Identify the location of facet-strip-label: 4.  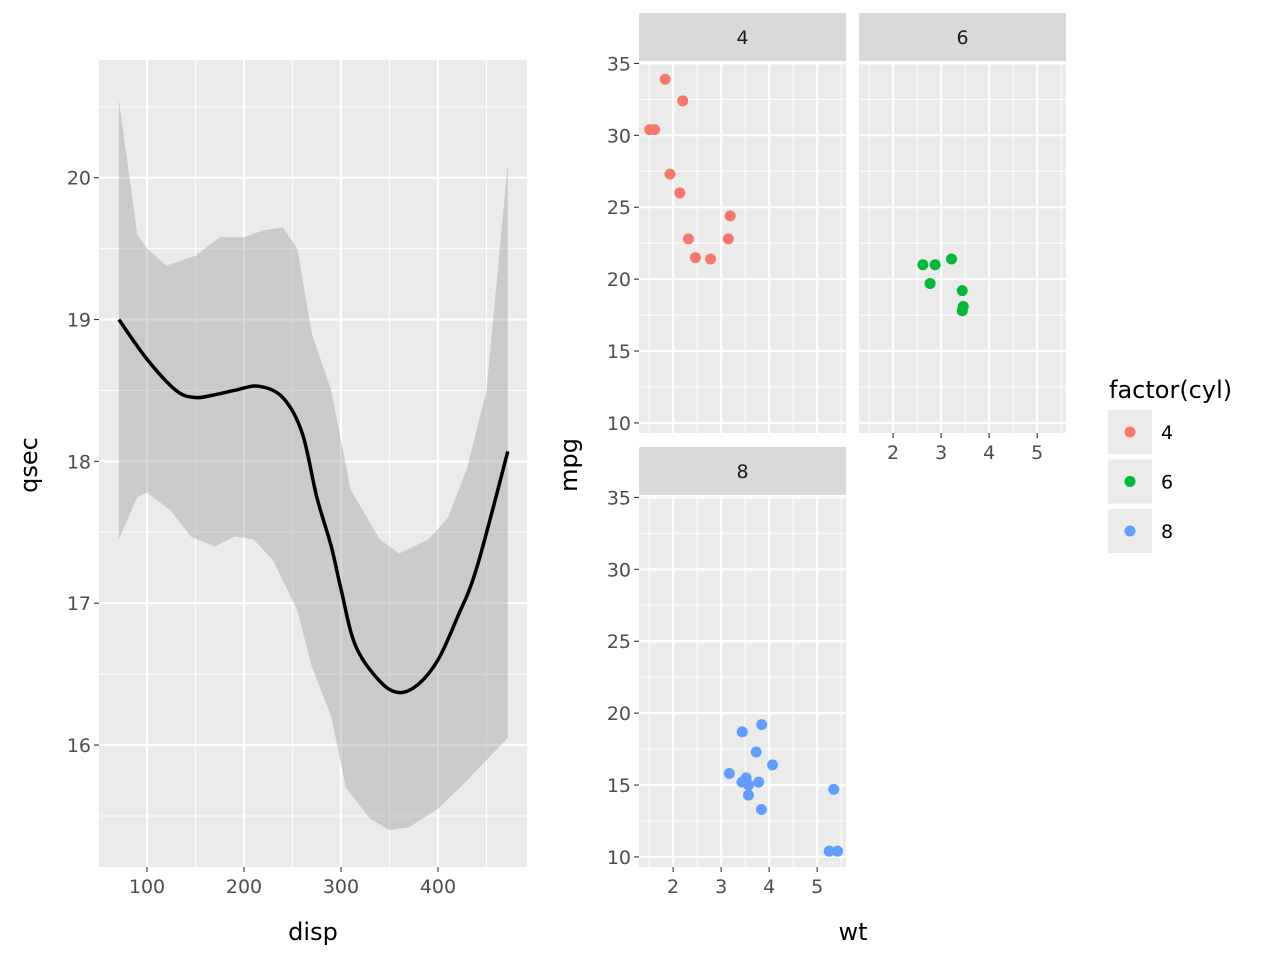
(742, 38).